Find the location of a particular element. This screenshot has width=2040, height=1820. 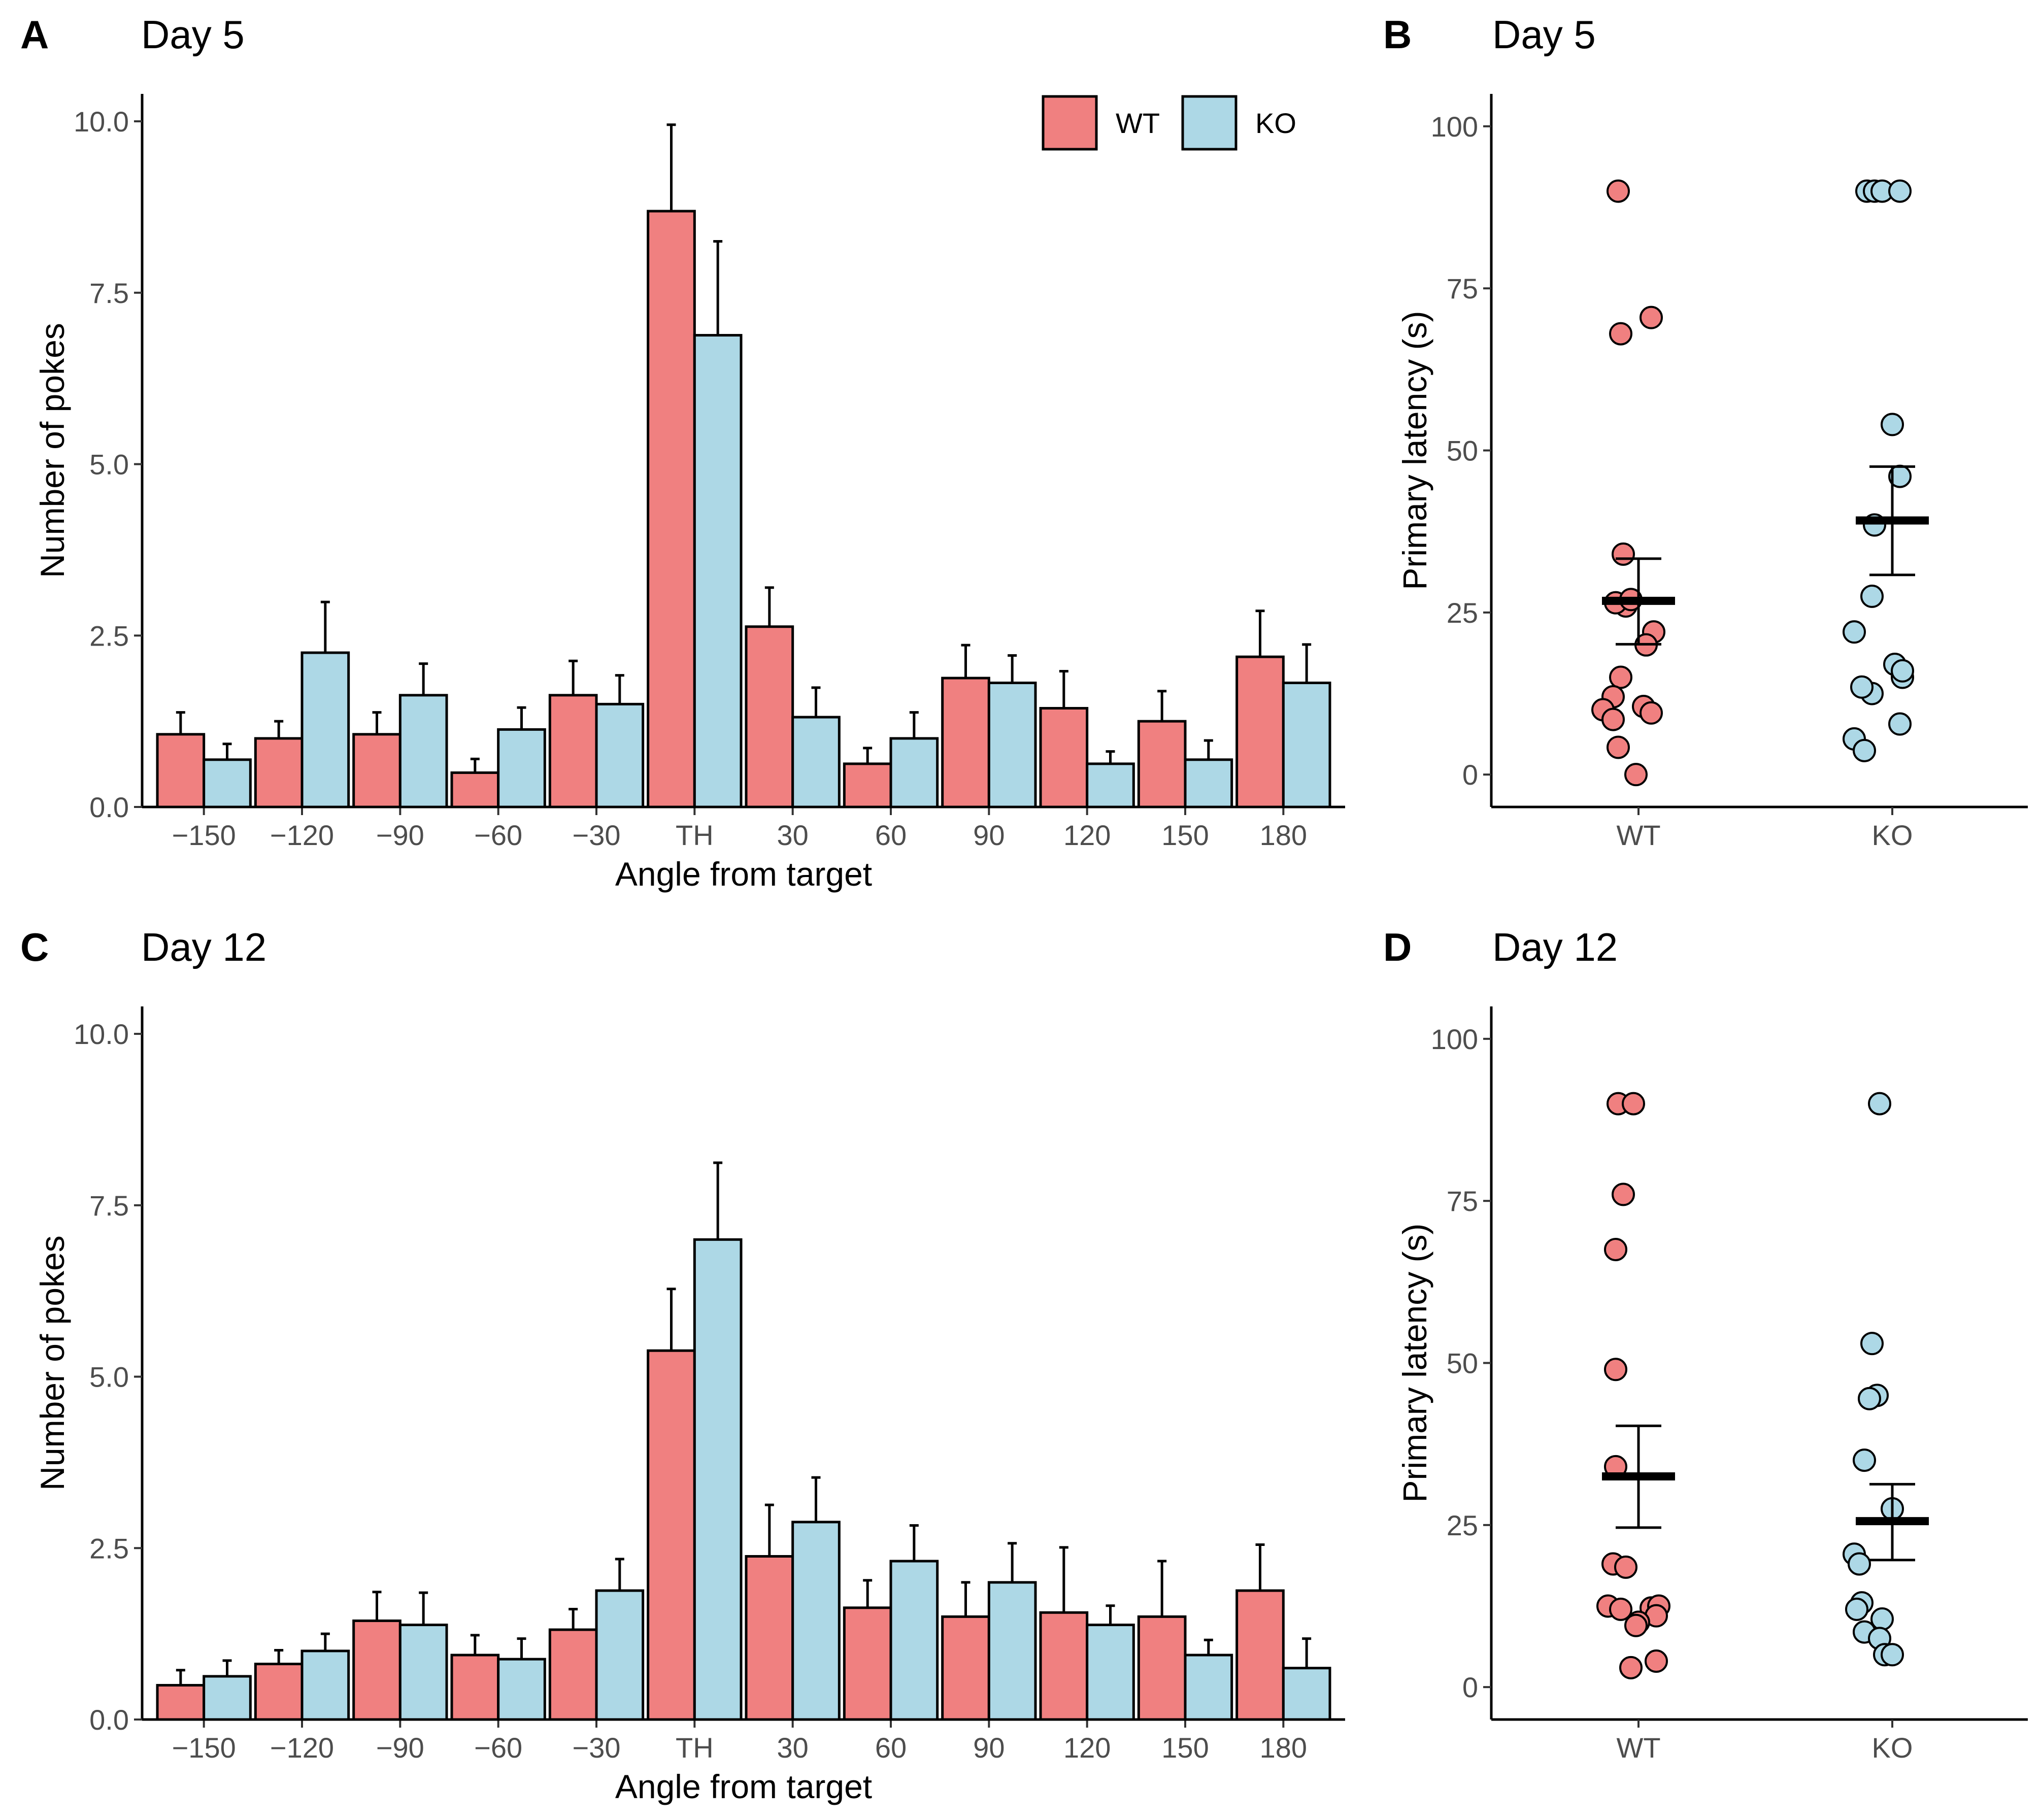

x-axis-title-A: Angle from target is located at coordinates (743, 874).